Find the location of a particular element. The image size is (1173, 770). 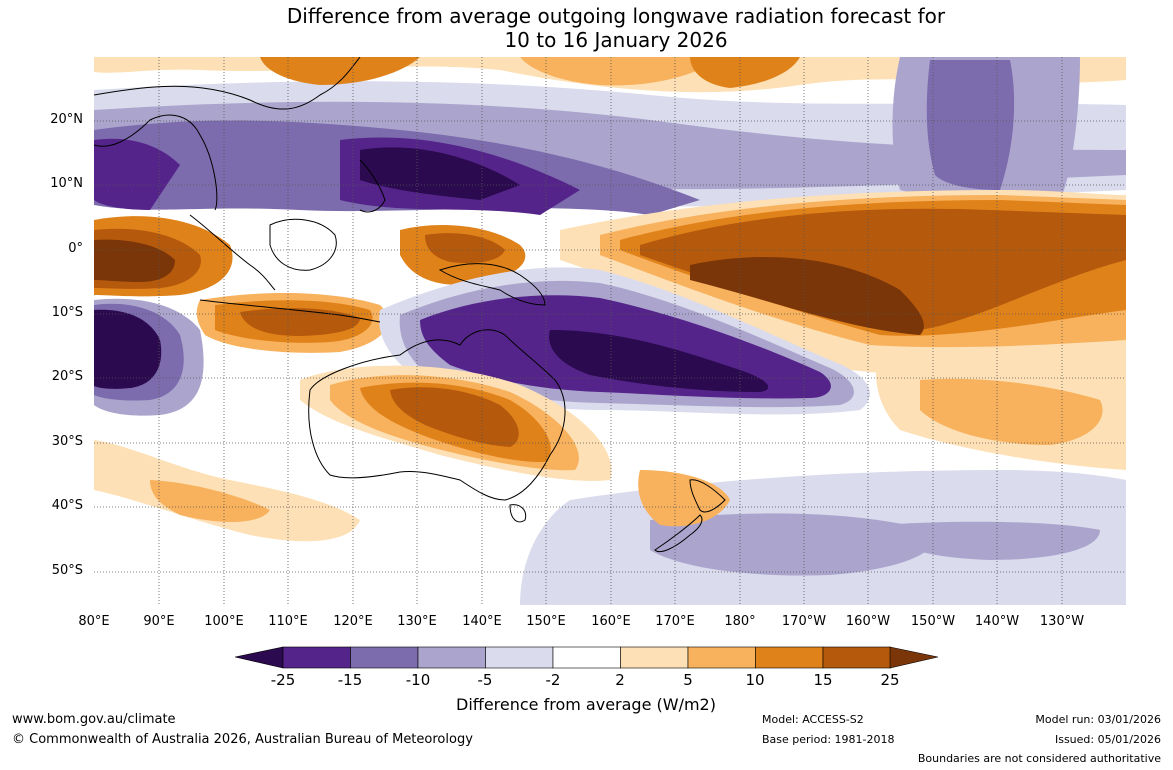

lon-label: 90°E is located at coordinates (159, 621).